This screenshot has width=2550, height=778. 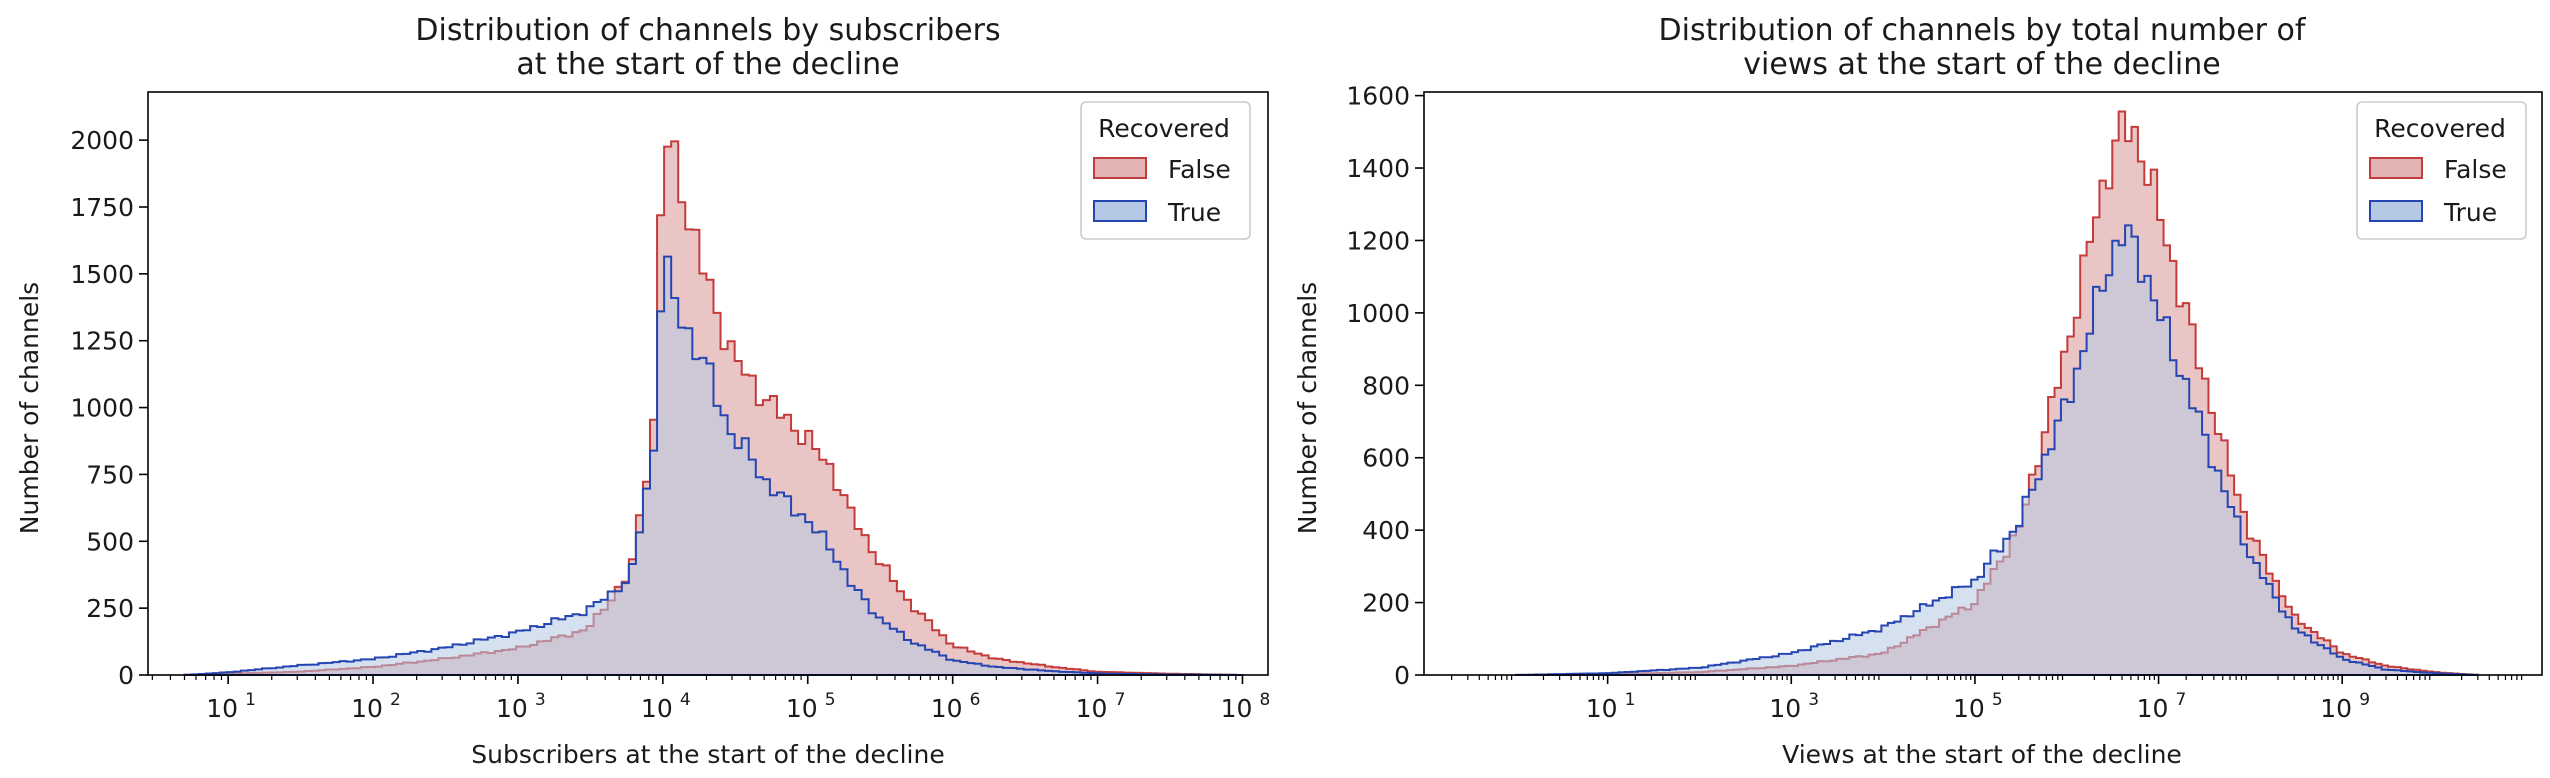 What do you see at coordinates (1981, 64) in the screenshot?
I see `chart-title-line-2: views at the start of the decline` at bounding box center [1981, 64].